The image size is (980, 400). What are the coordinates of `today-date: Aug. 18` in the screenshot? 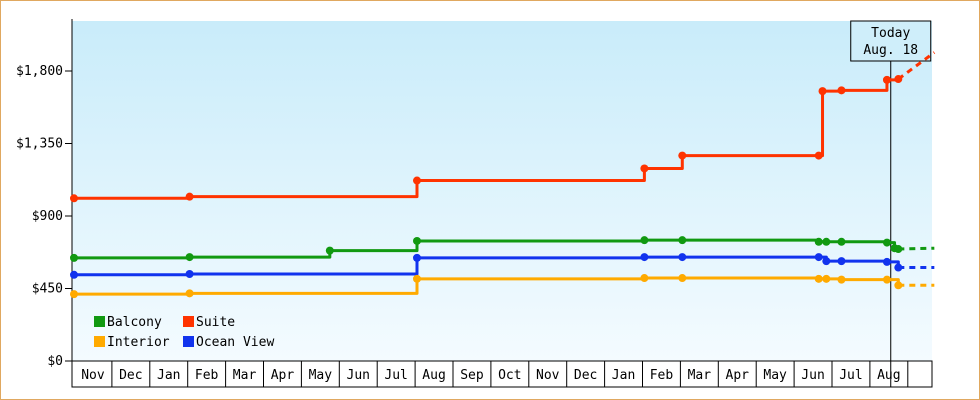 It's located at (890, 50).